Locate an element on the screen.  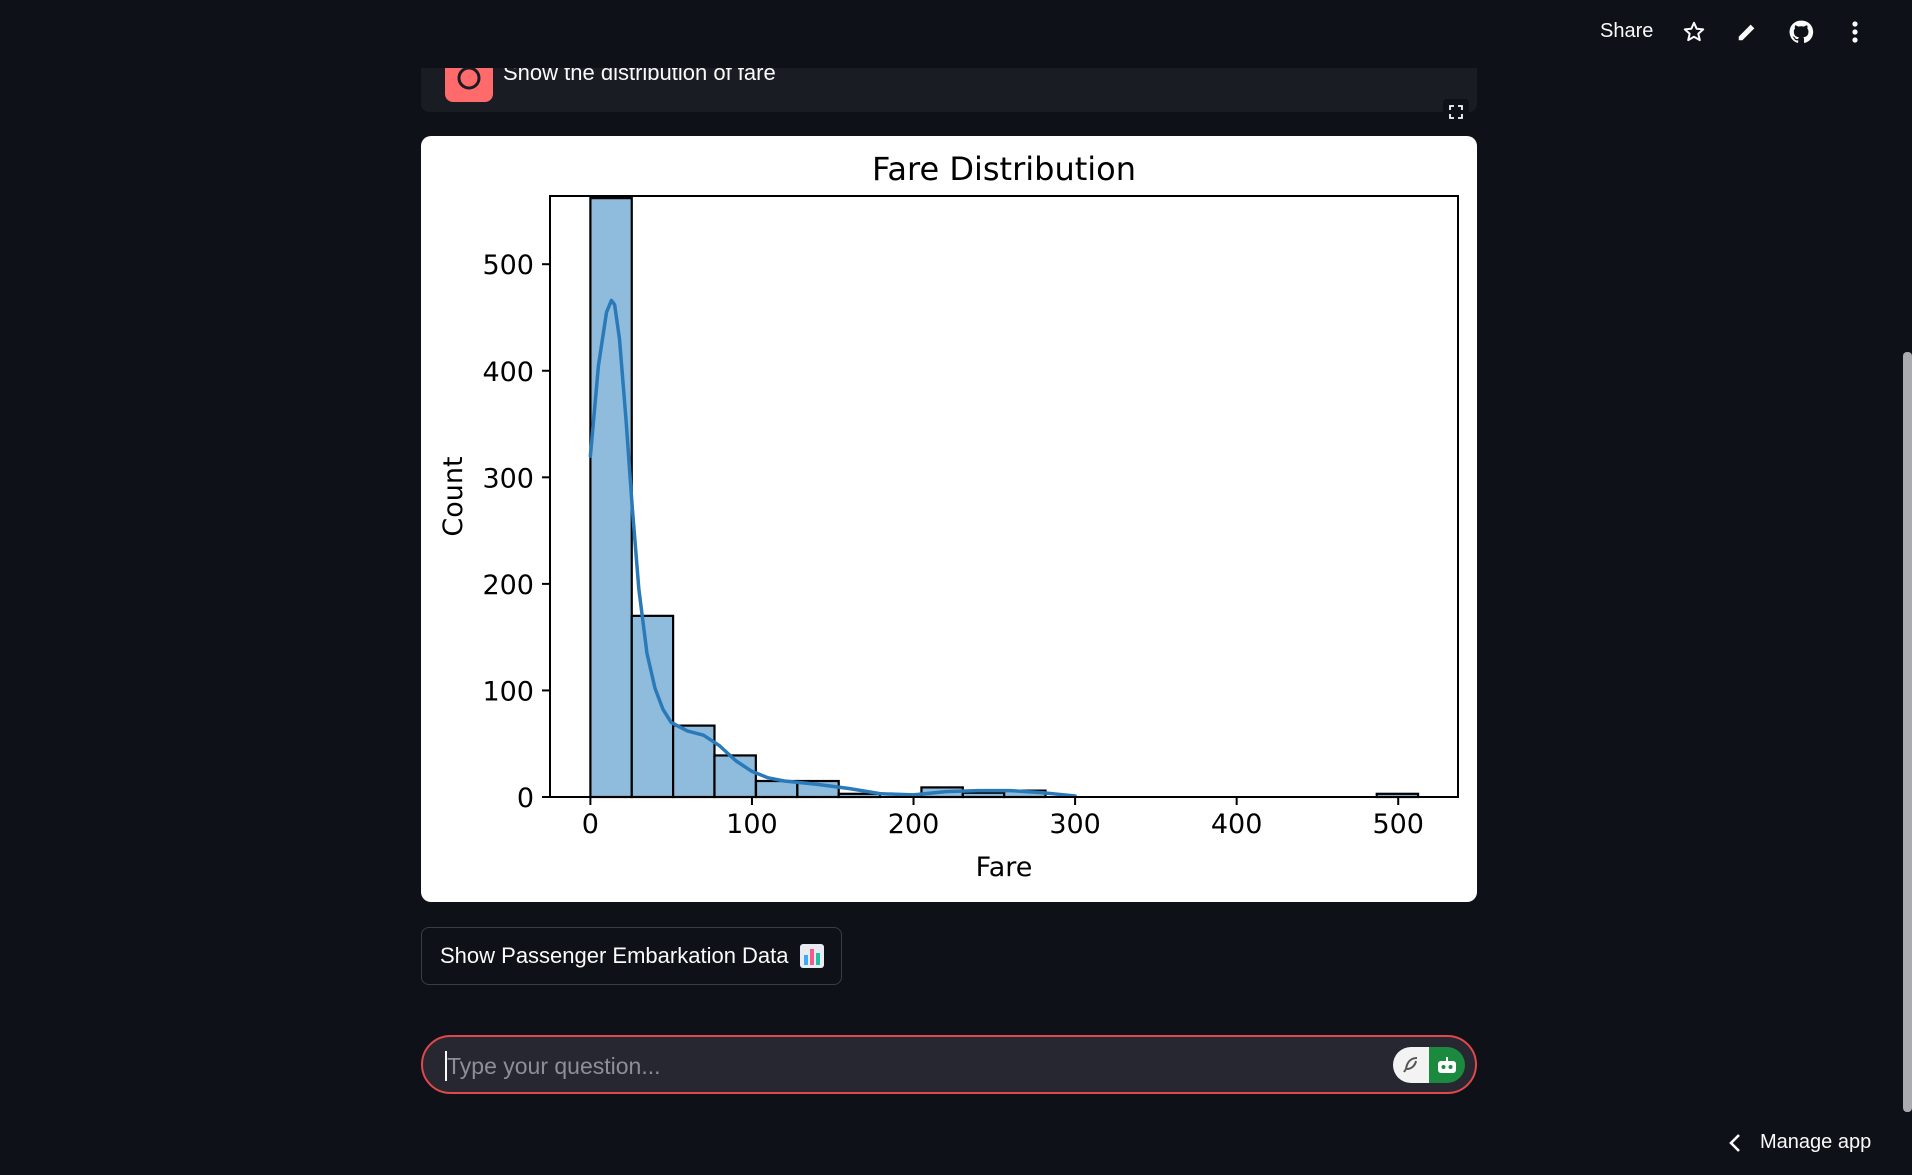
question-input is located at coordinates (897, 1066).